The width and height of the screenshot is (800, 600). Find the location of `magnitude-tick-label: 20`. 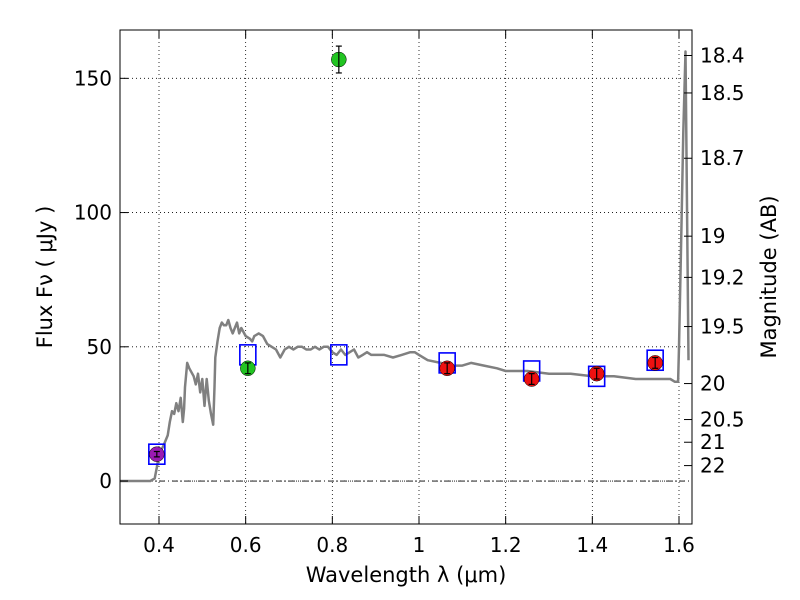

magnitude-tick-label: 20 is located at coordinates (712, 384).